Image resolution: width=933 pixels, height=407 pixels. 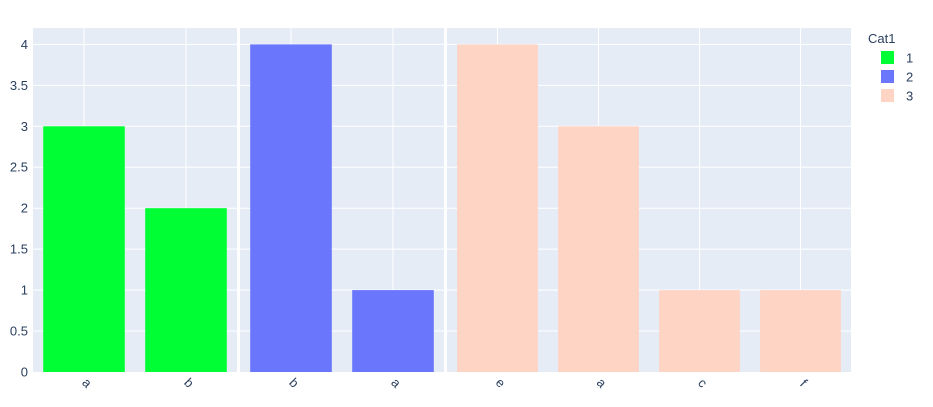 I want to click on legend-label: 1, so click(x=909, y=58).